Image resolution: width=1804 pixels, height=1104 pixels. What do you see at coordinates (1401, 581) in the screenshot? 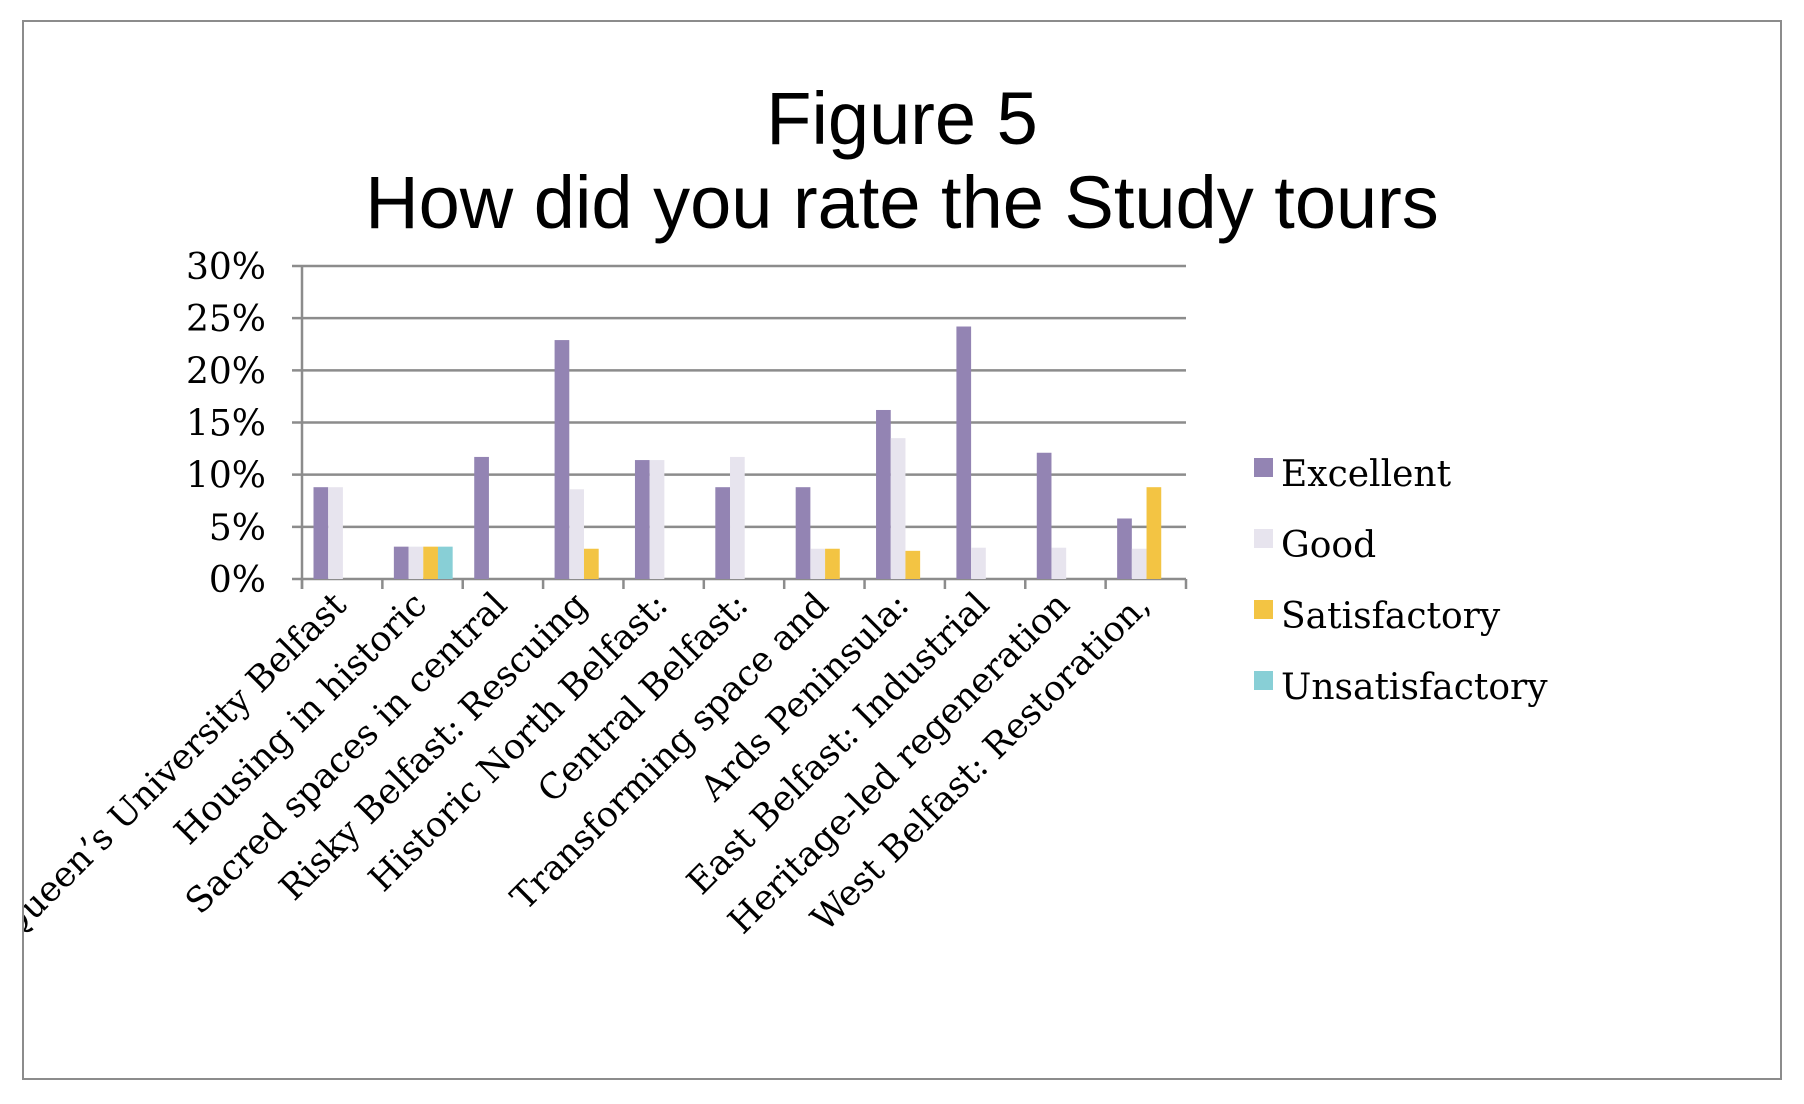
I see `legend: Excellent Good Satisfactory Unsatisfactory` at bounding box center [1401, 581].